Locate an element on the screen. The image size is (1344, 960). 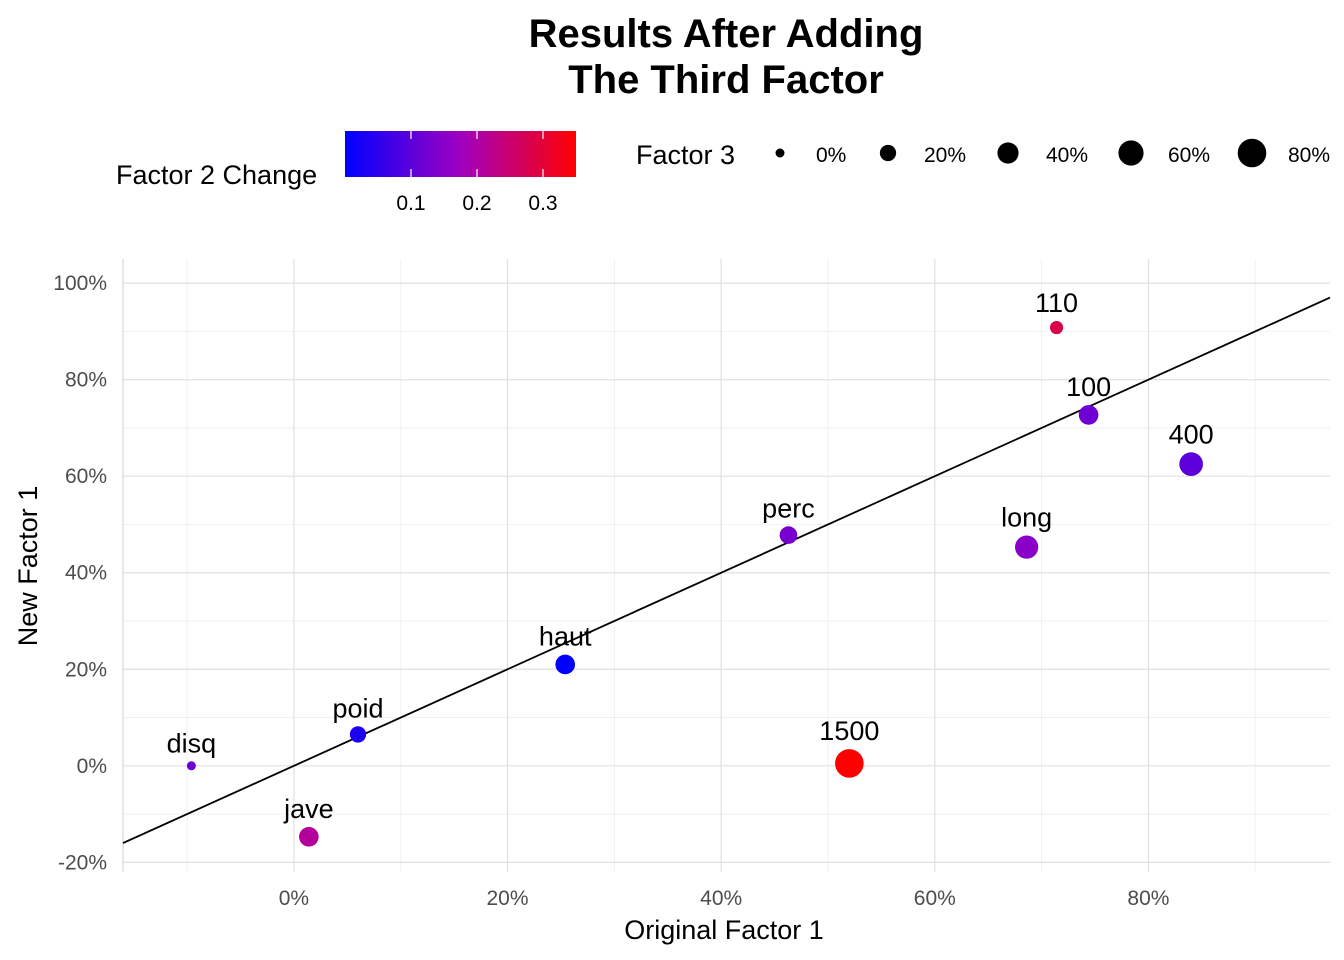
x-tick-label: 80% is located at coordinates (1148, 898).